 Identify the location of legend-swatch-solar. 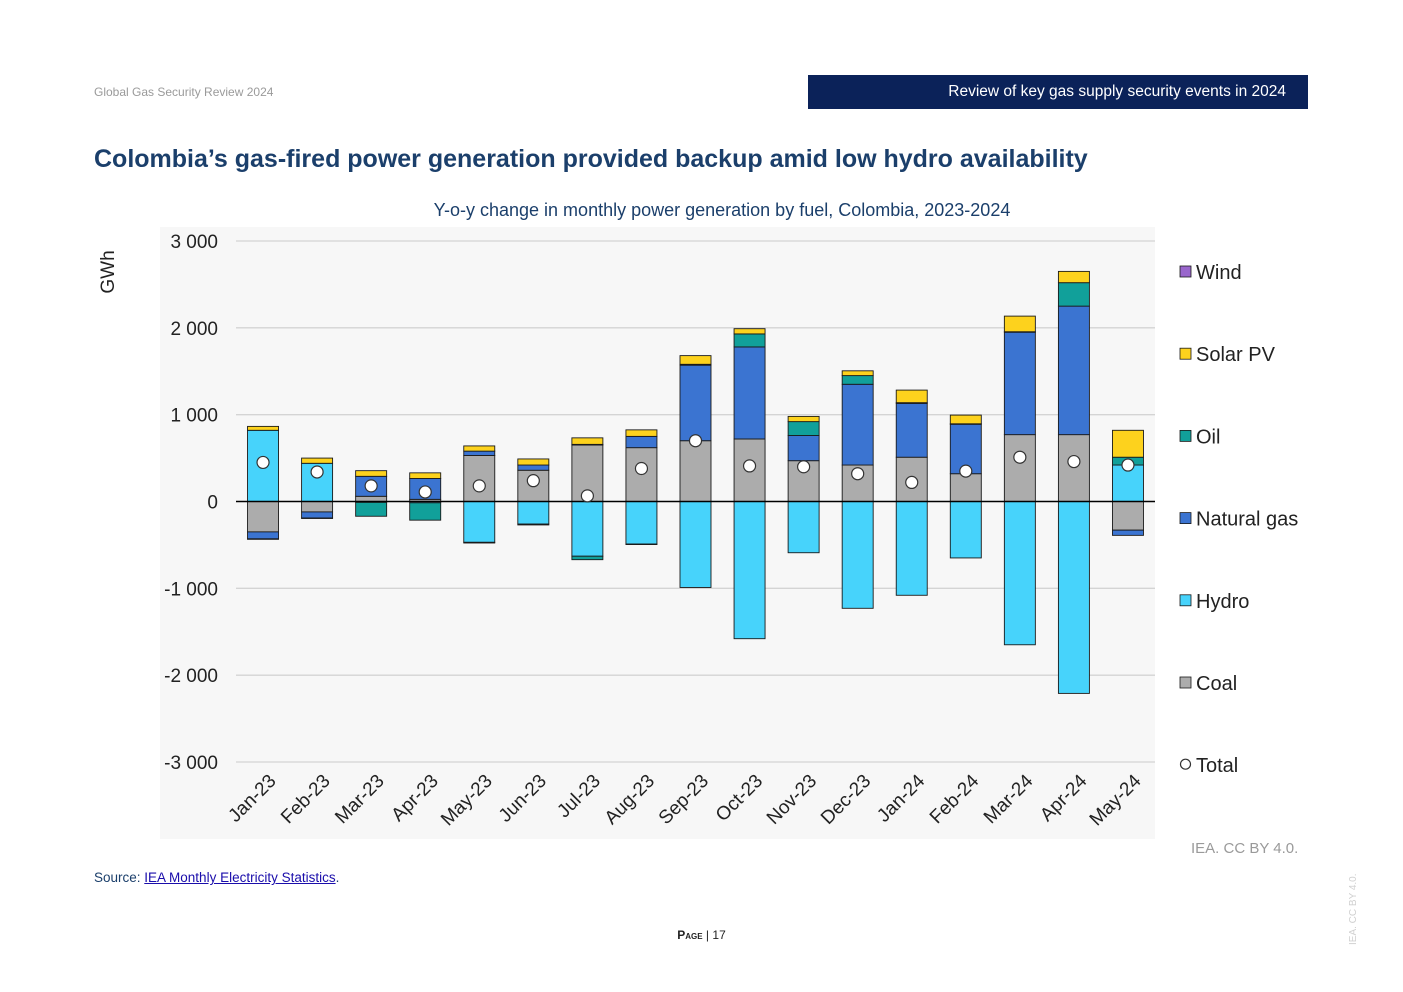
(1185, 353).